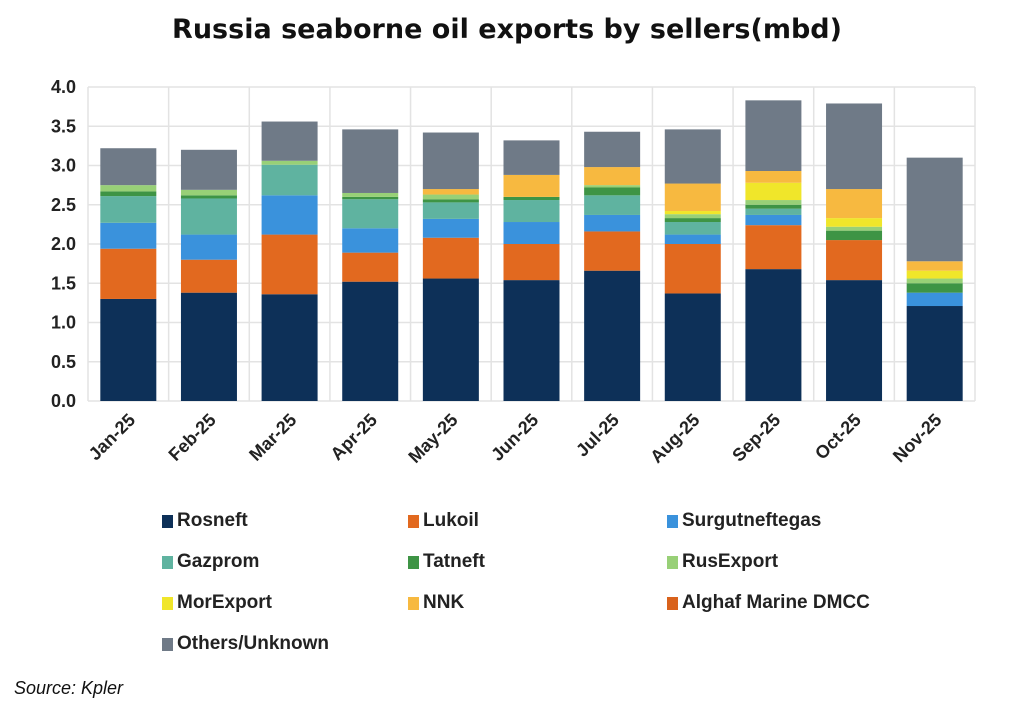  I want to click on legend-label: Gazprom, so click(218, 561).